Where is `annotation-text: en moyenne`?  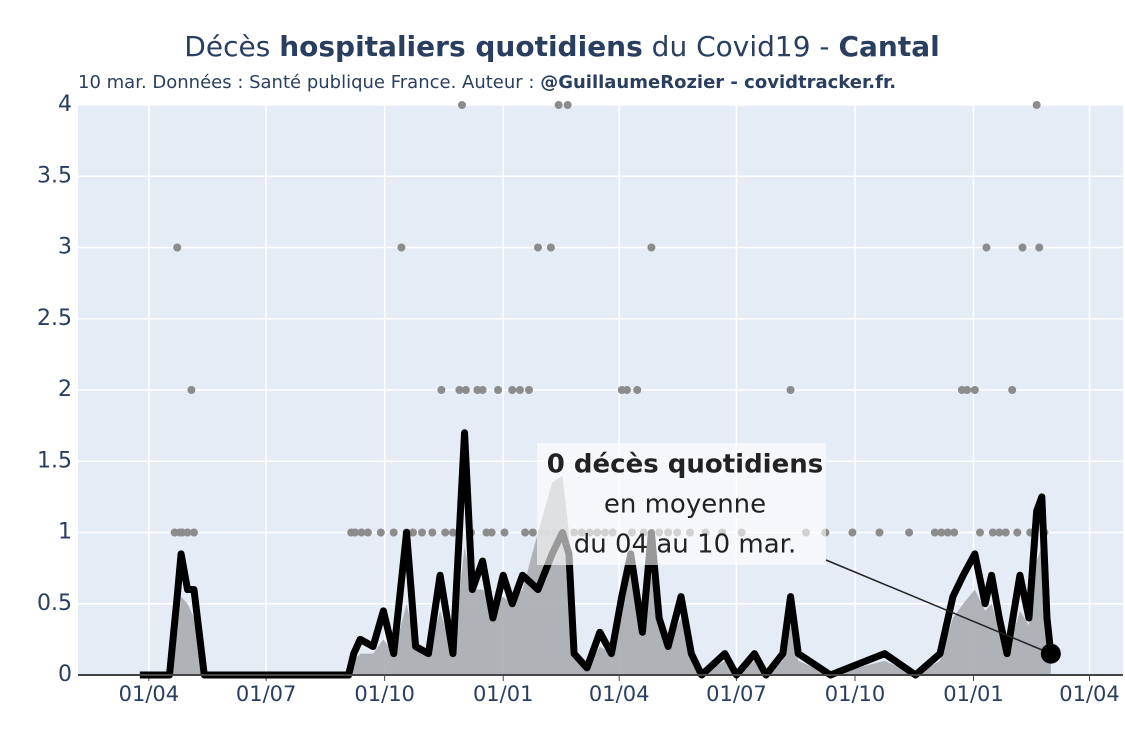
annotation-text: en moyenne is located at coordinates (685, 505).